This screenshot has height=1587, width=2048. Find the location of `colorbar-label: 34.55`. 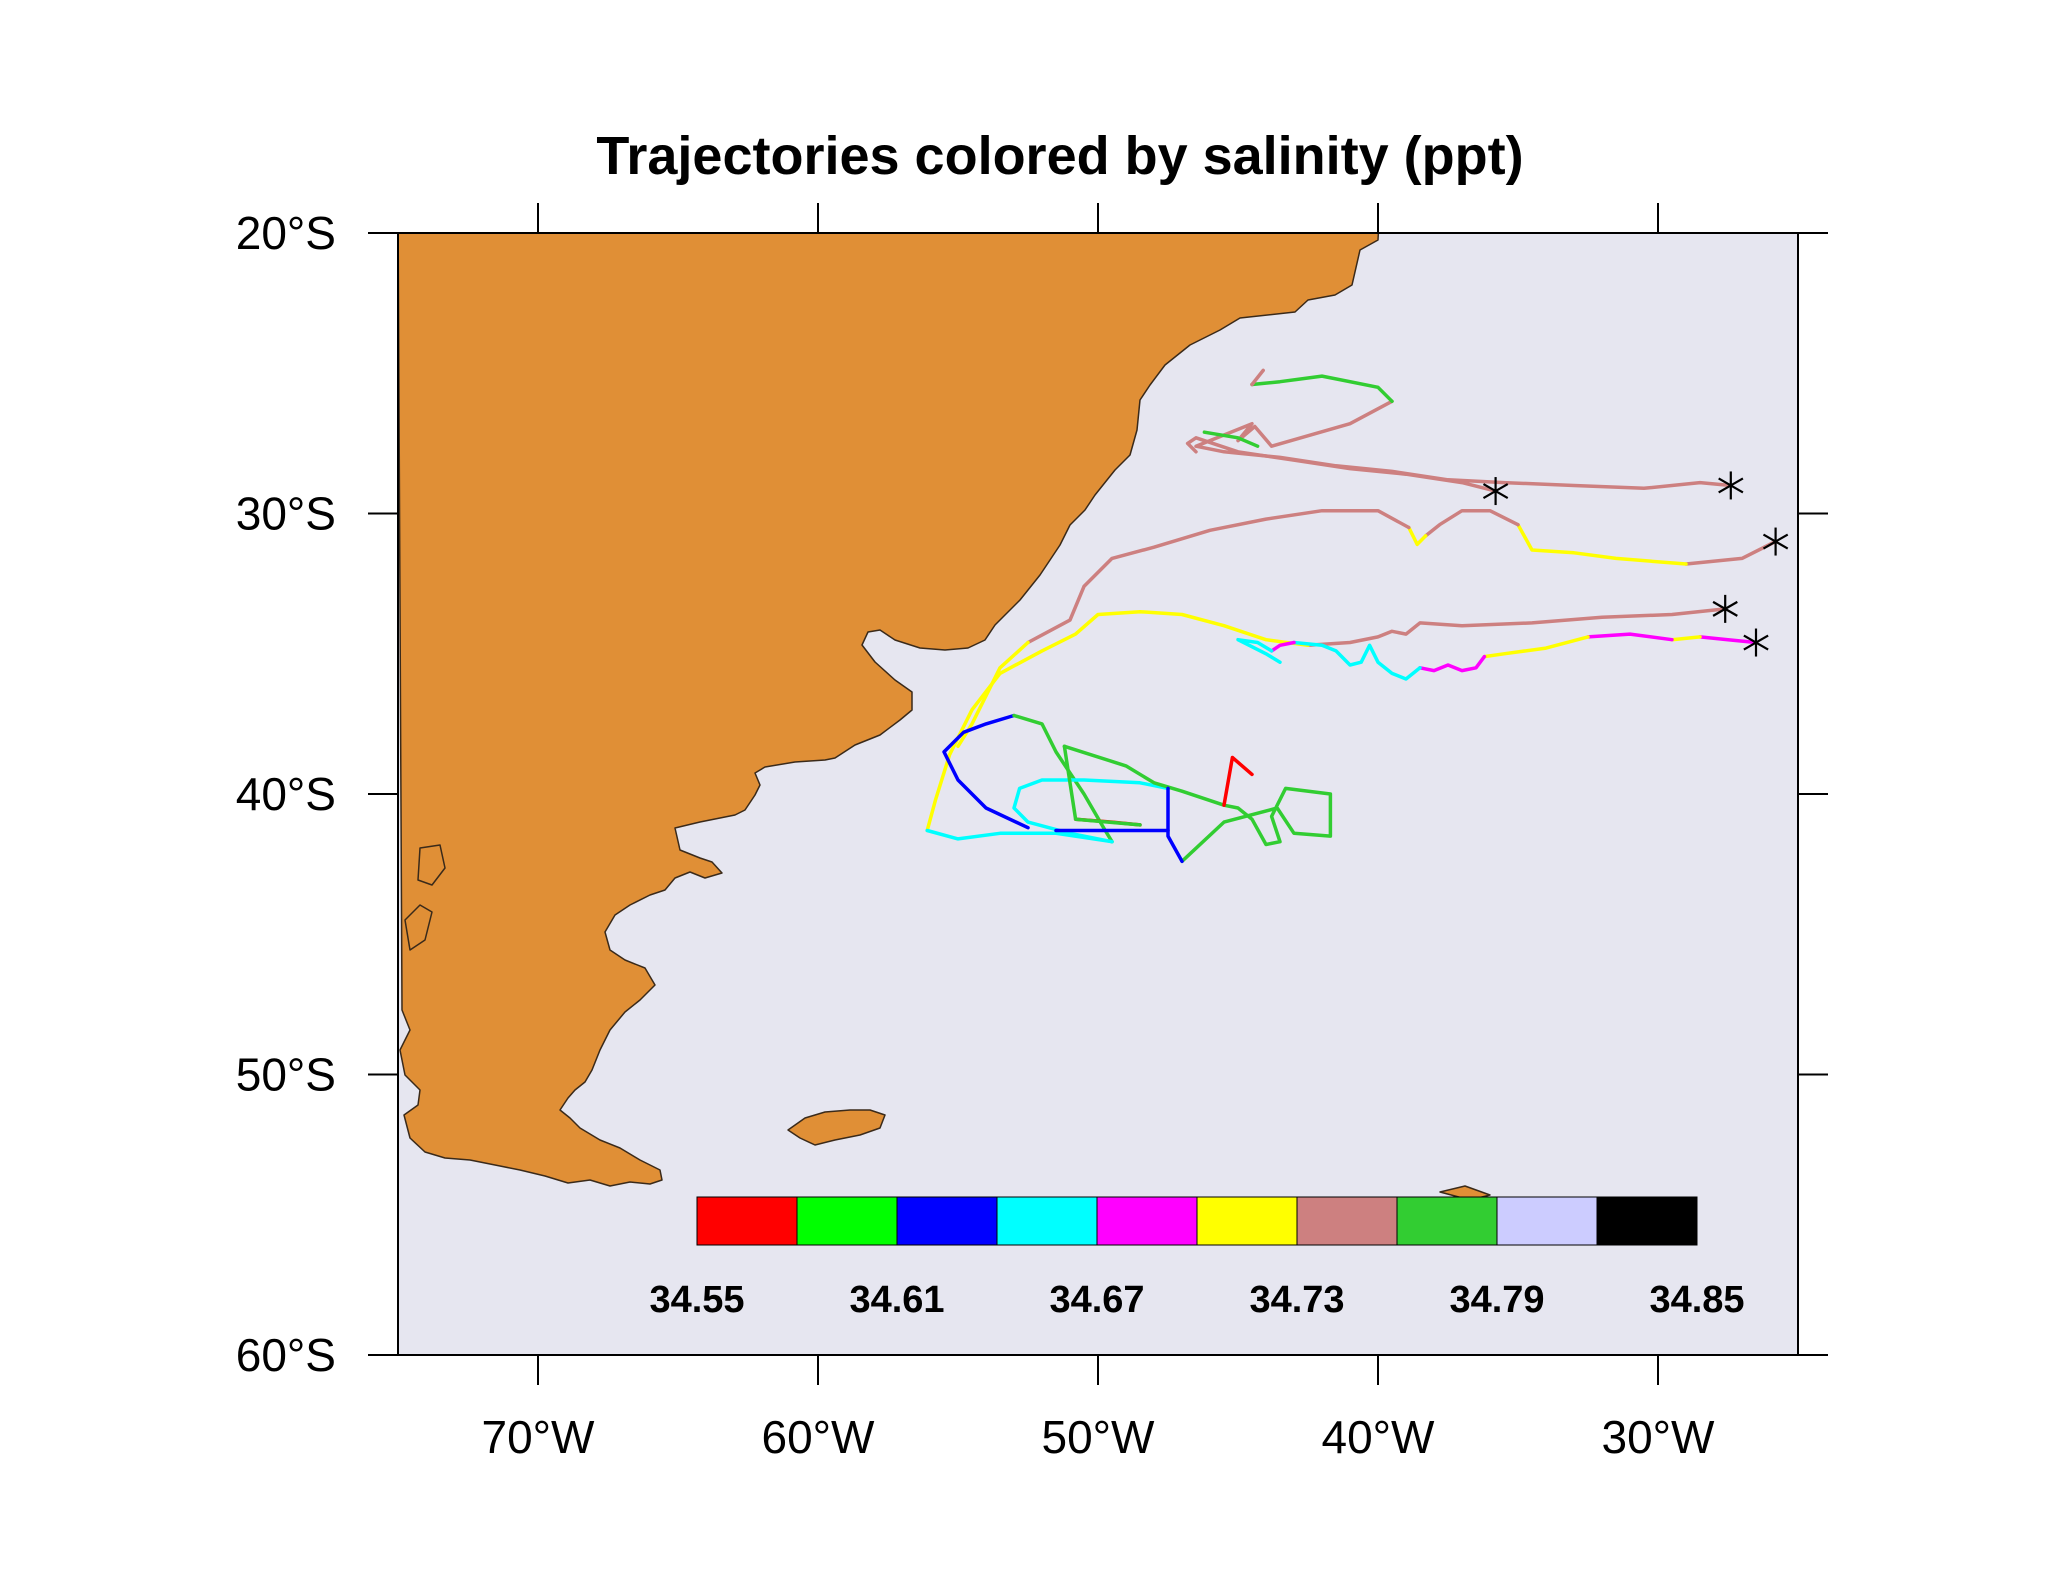

colorbar-label: 34.55 is located at coordinates (696, 1300).